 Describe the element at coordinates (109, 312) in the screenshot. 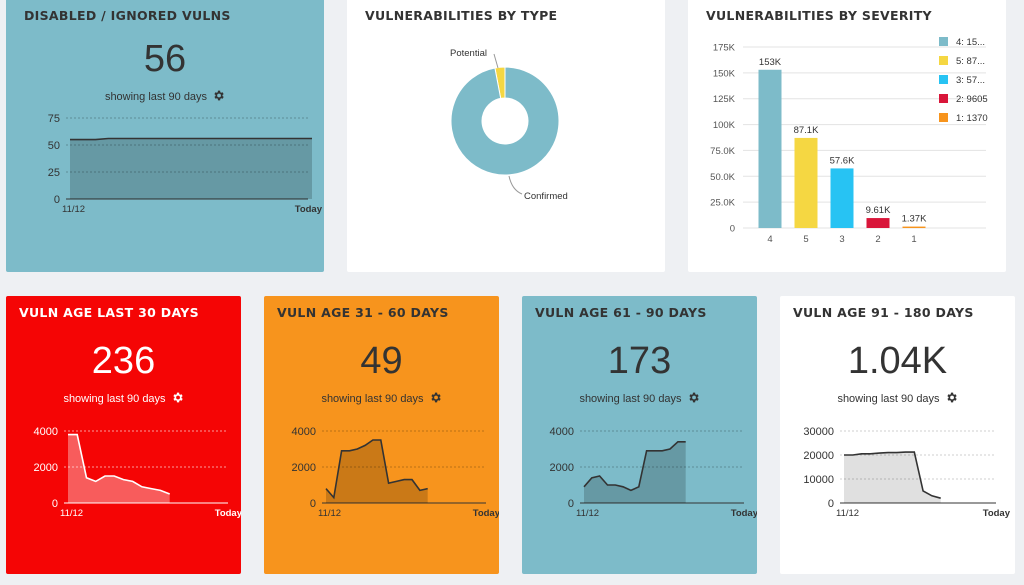

I see `card-title: VULN AGE LAST 30 DAYS` at that location.